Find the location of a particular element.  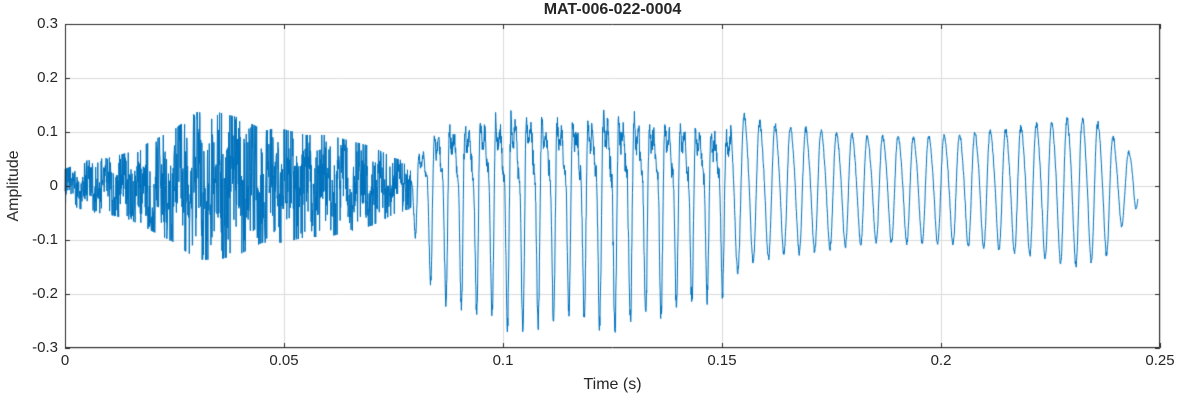

x-axis-label: Time (s) is located at coordinates (612, 384).